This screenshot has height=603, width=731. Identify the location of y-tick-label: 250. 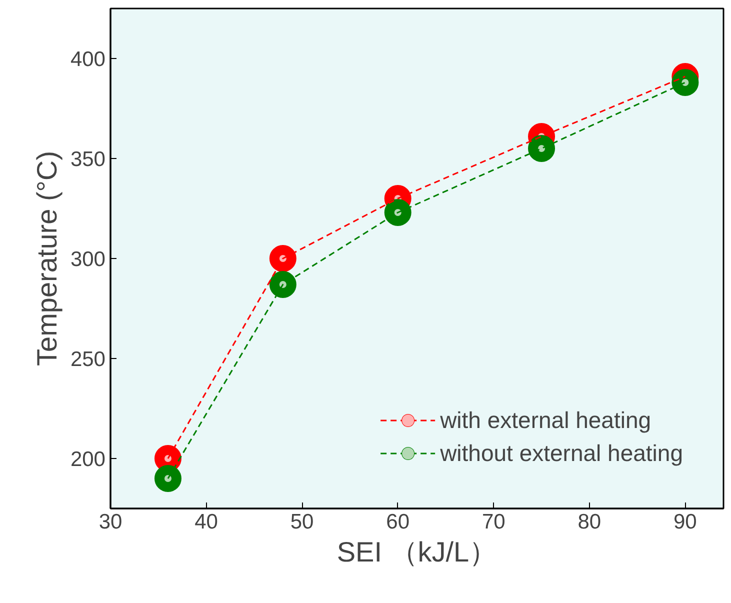
(88, 359).